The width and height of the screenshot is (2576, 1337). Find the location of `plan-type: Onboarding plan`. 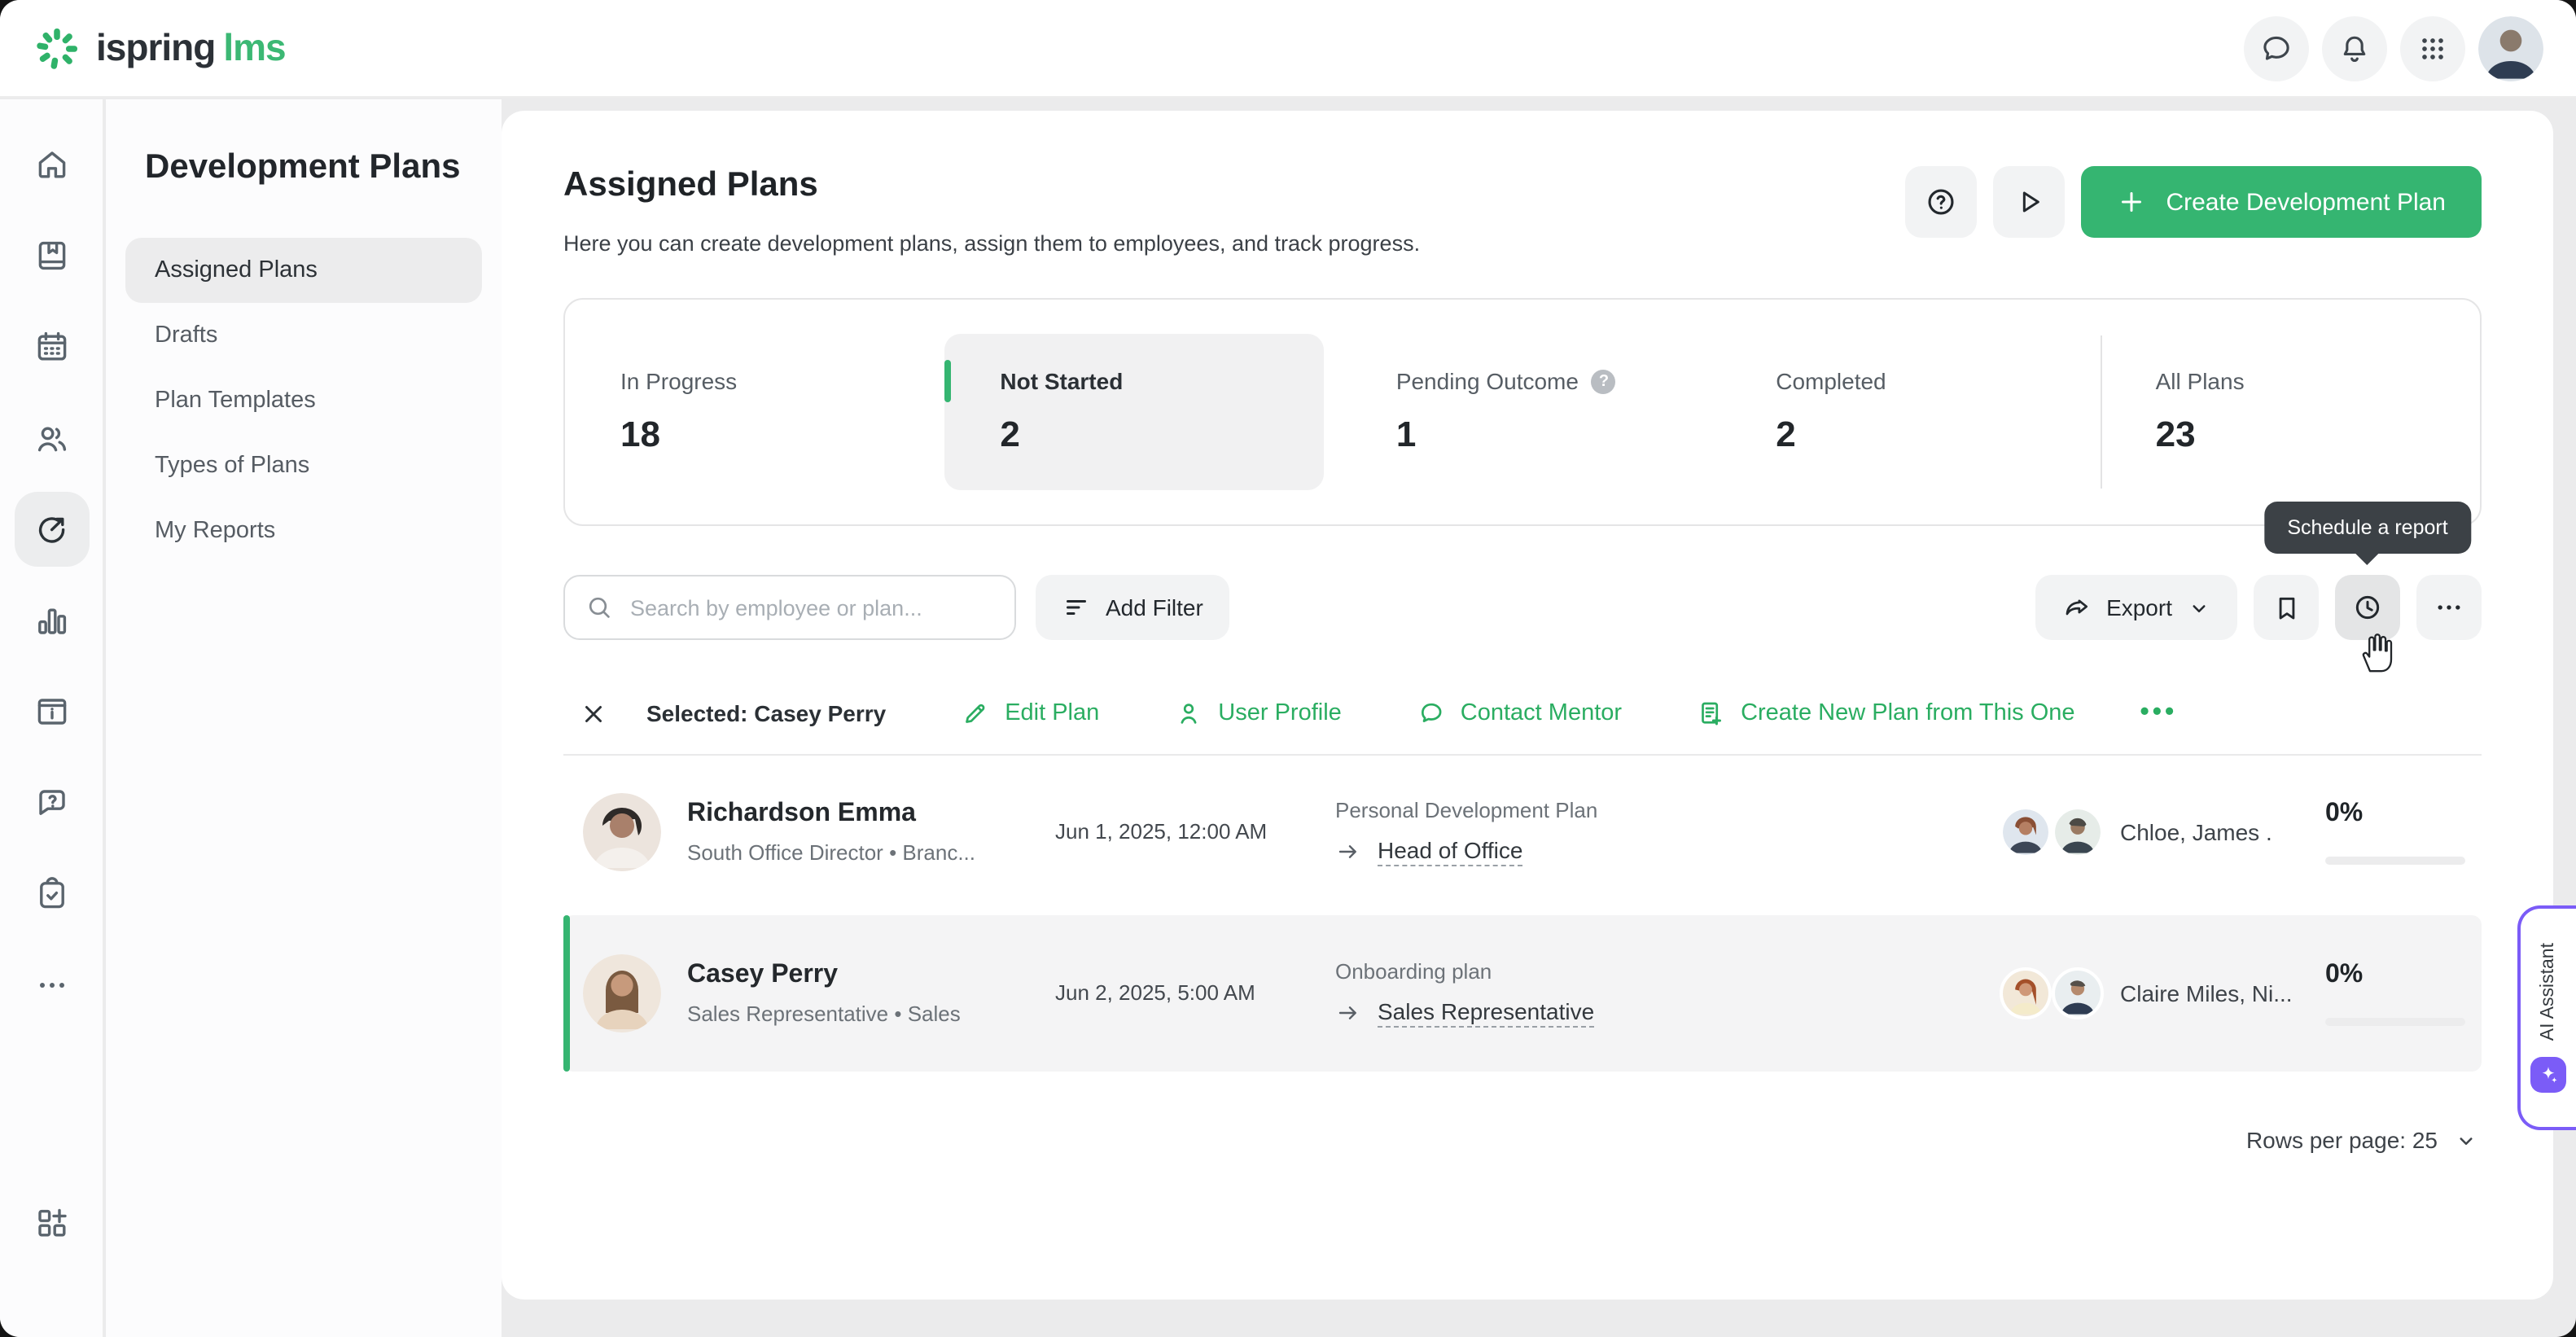

plan-type: Onboarding plan is located at coordinates (1413, 971).